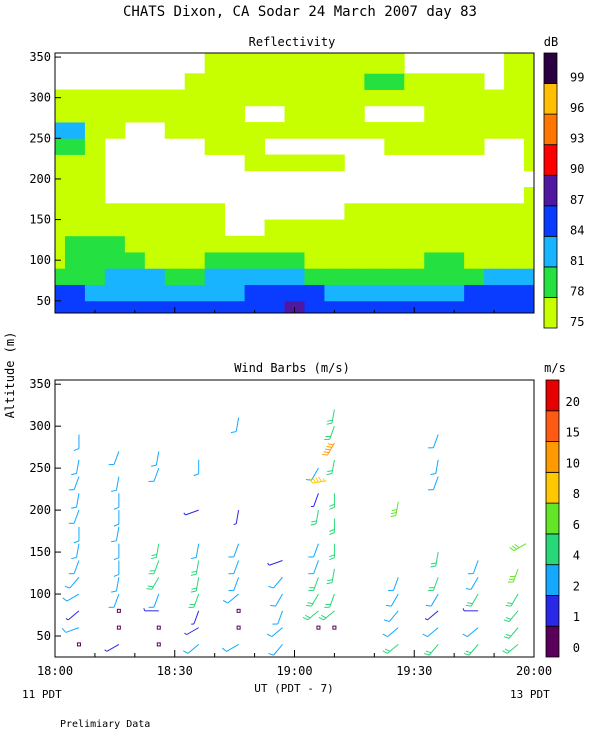 Image resolution: width=600 pixels, height=754 pixels. What do you see at coordinates (44, 301) in the screenshot?
I see `reflectivity-y-tick-label: 50` at bounding box center [44, 301].